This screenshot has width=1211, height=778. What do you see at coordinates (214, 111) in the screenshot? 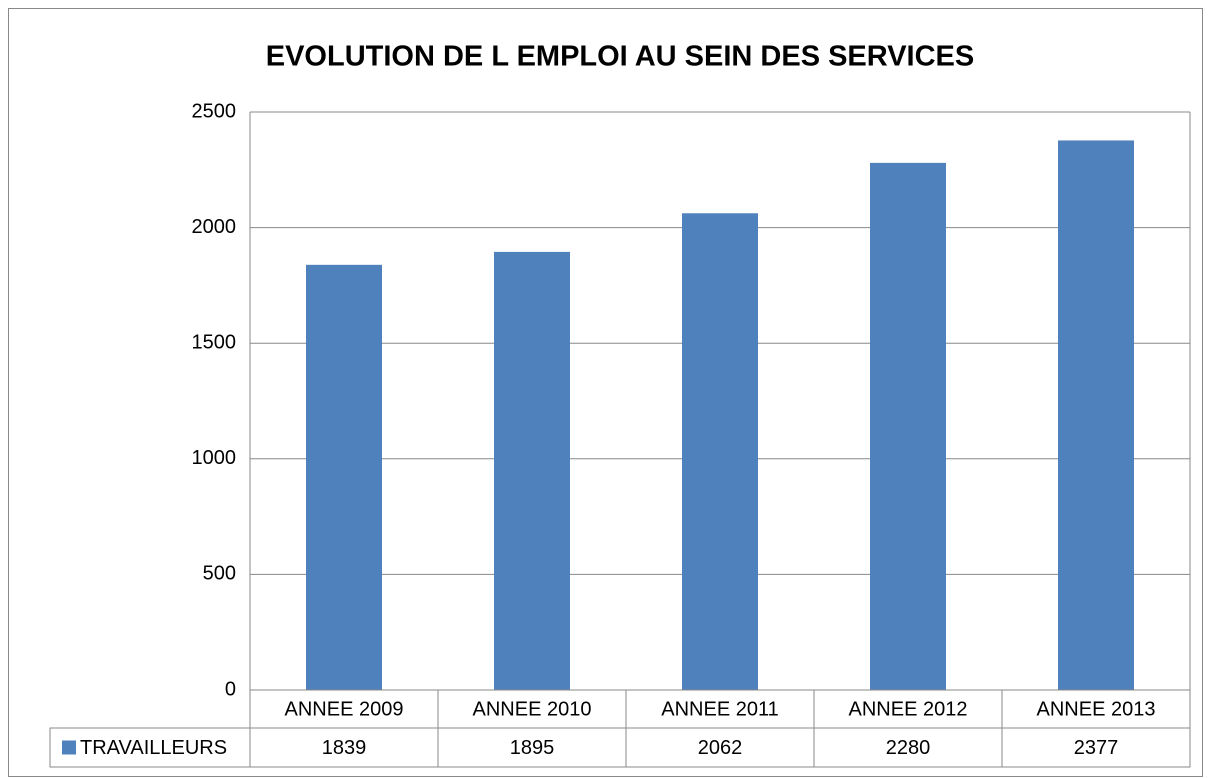
I see `y-tick-label: 2500` at bounding box center [214, 111].